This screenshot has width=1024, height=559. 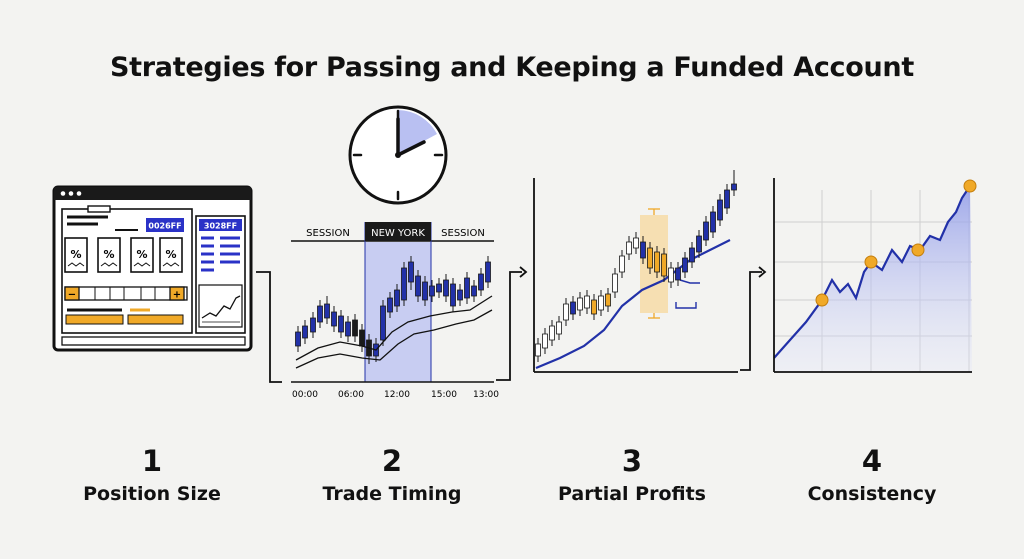 What do you see at coordinates (164, 226) in the screenshot?
I see `badge-left: 0026FF` at bounding box center [164, 226].